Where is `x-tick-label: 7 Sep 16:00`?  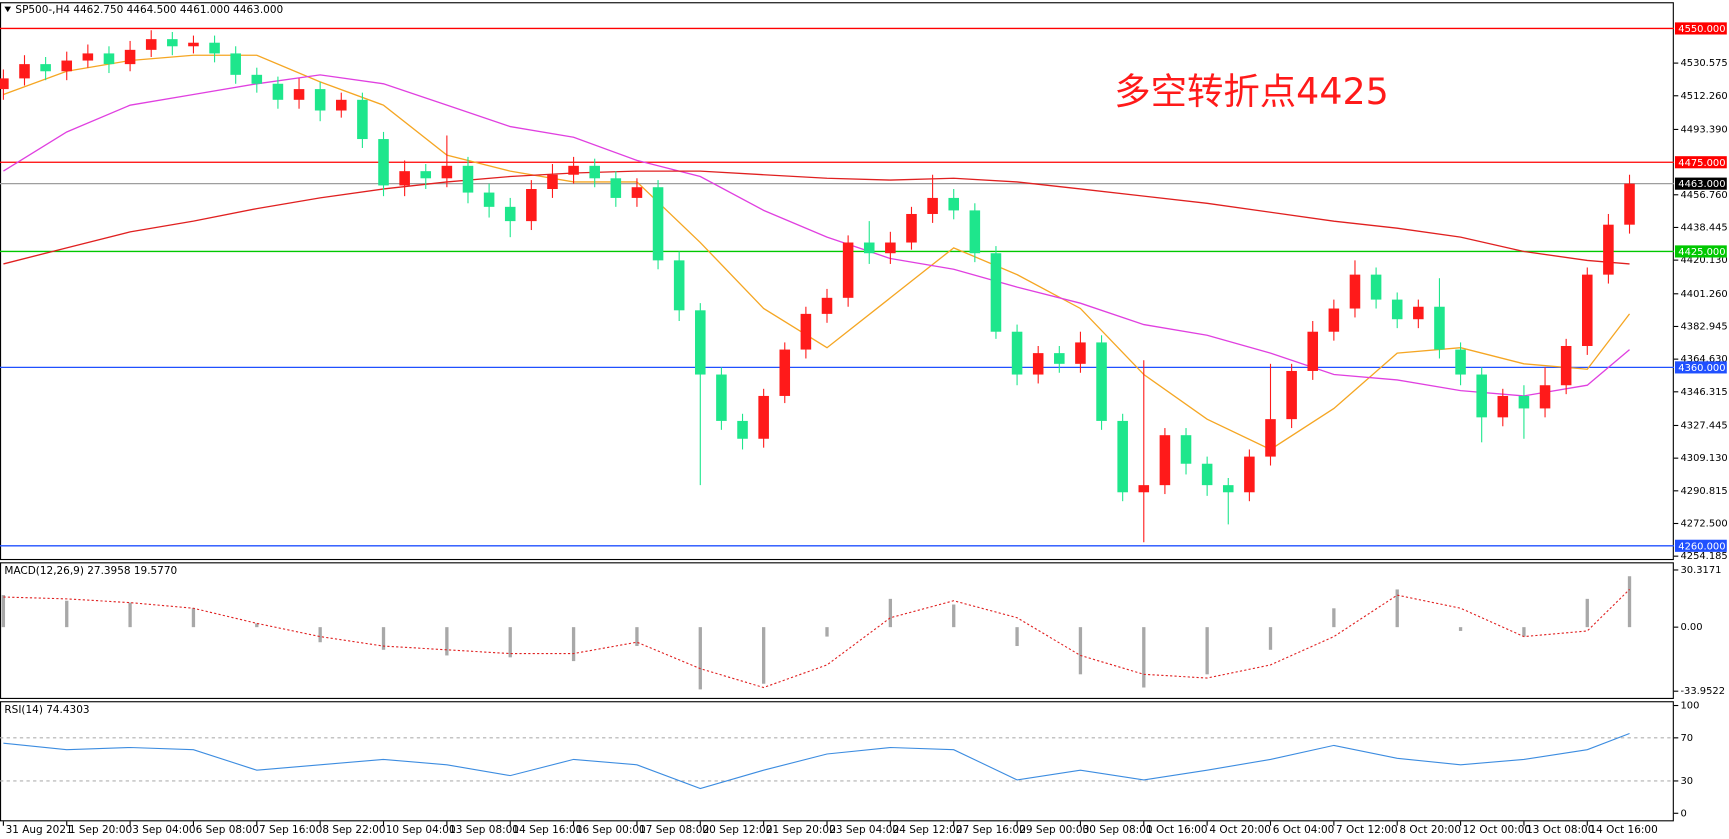
x-tick-label: 7 Sep 16:00 is located at coordinates (290, 830).